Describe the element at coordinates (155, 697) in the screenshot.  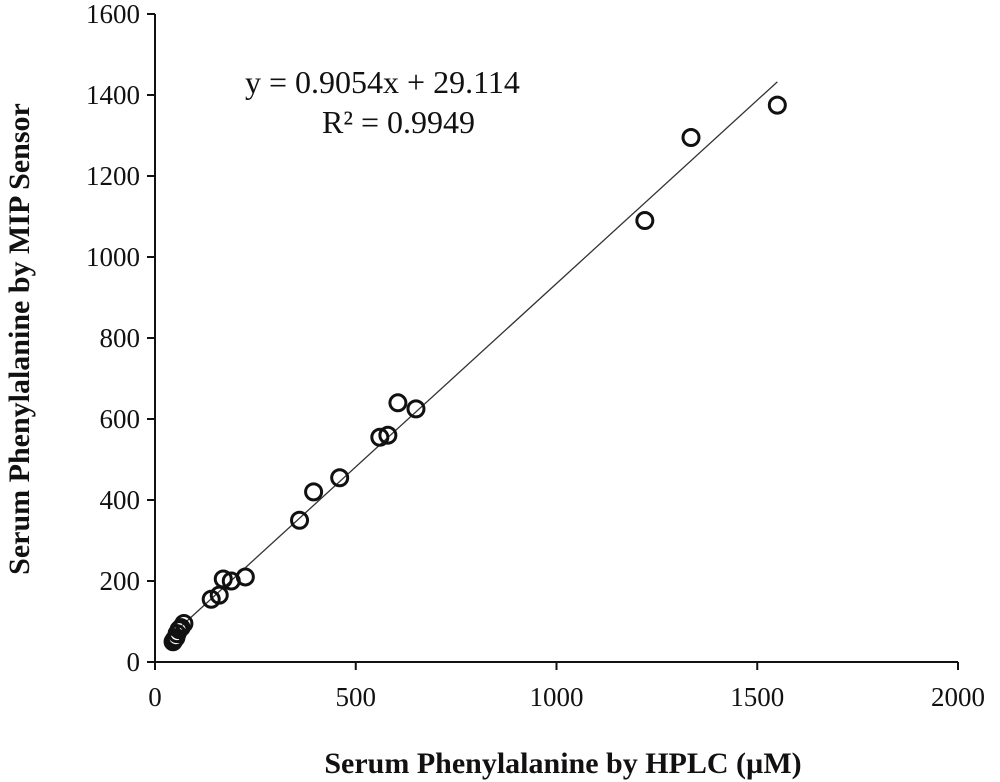
I see `x-tick-label: 0` at that location.